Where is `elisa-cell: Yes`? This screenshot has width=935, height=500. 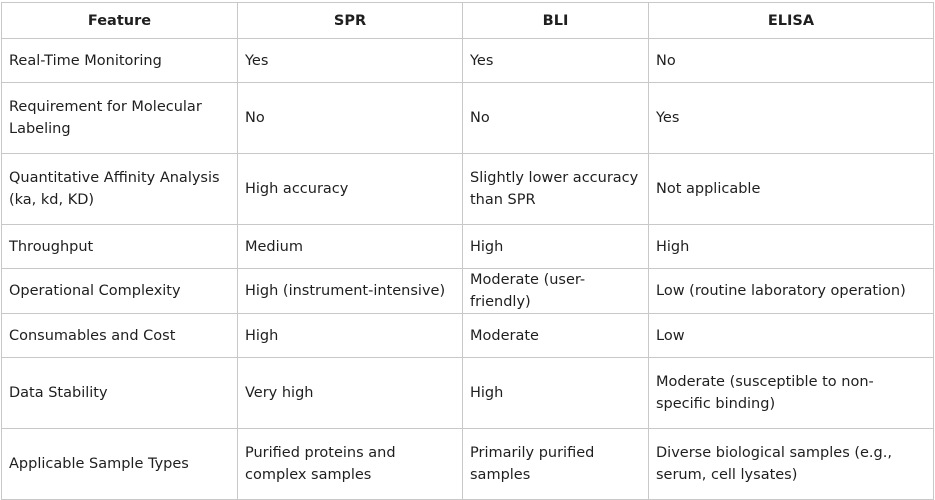 elisa-cell: Yes is located at coordinates (791, 118).